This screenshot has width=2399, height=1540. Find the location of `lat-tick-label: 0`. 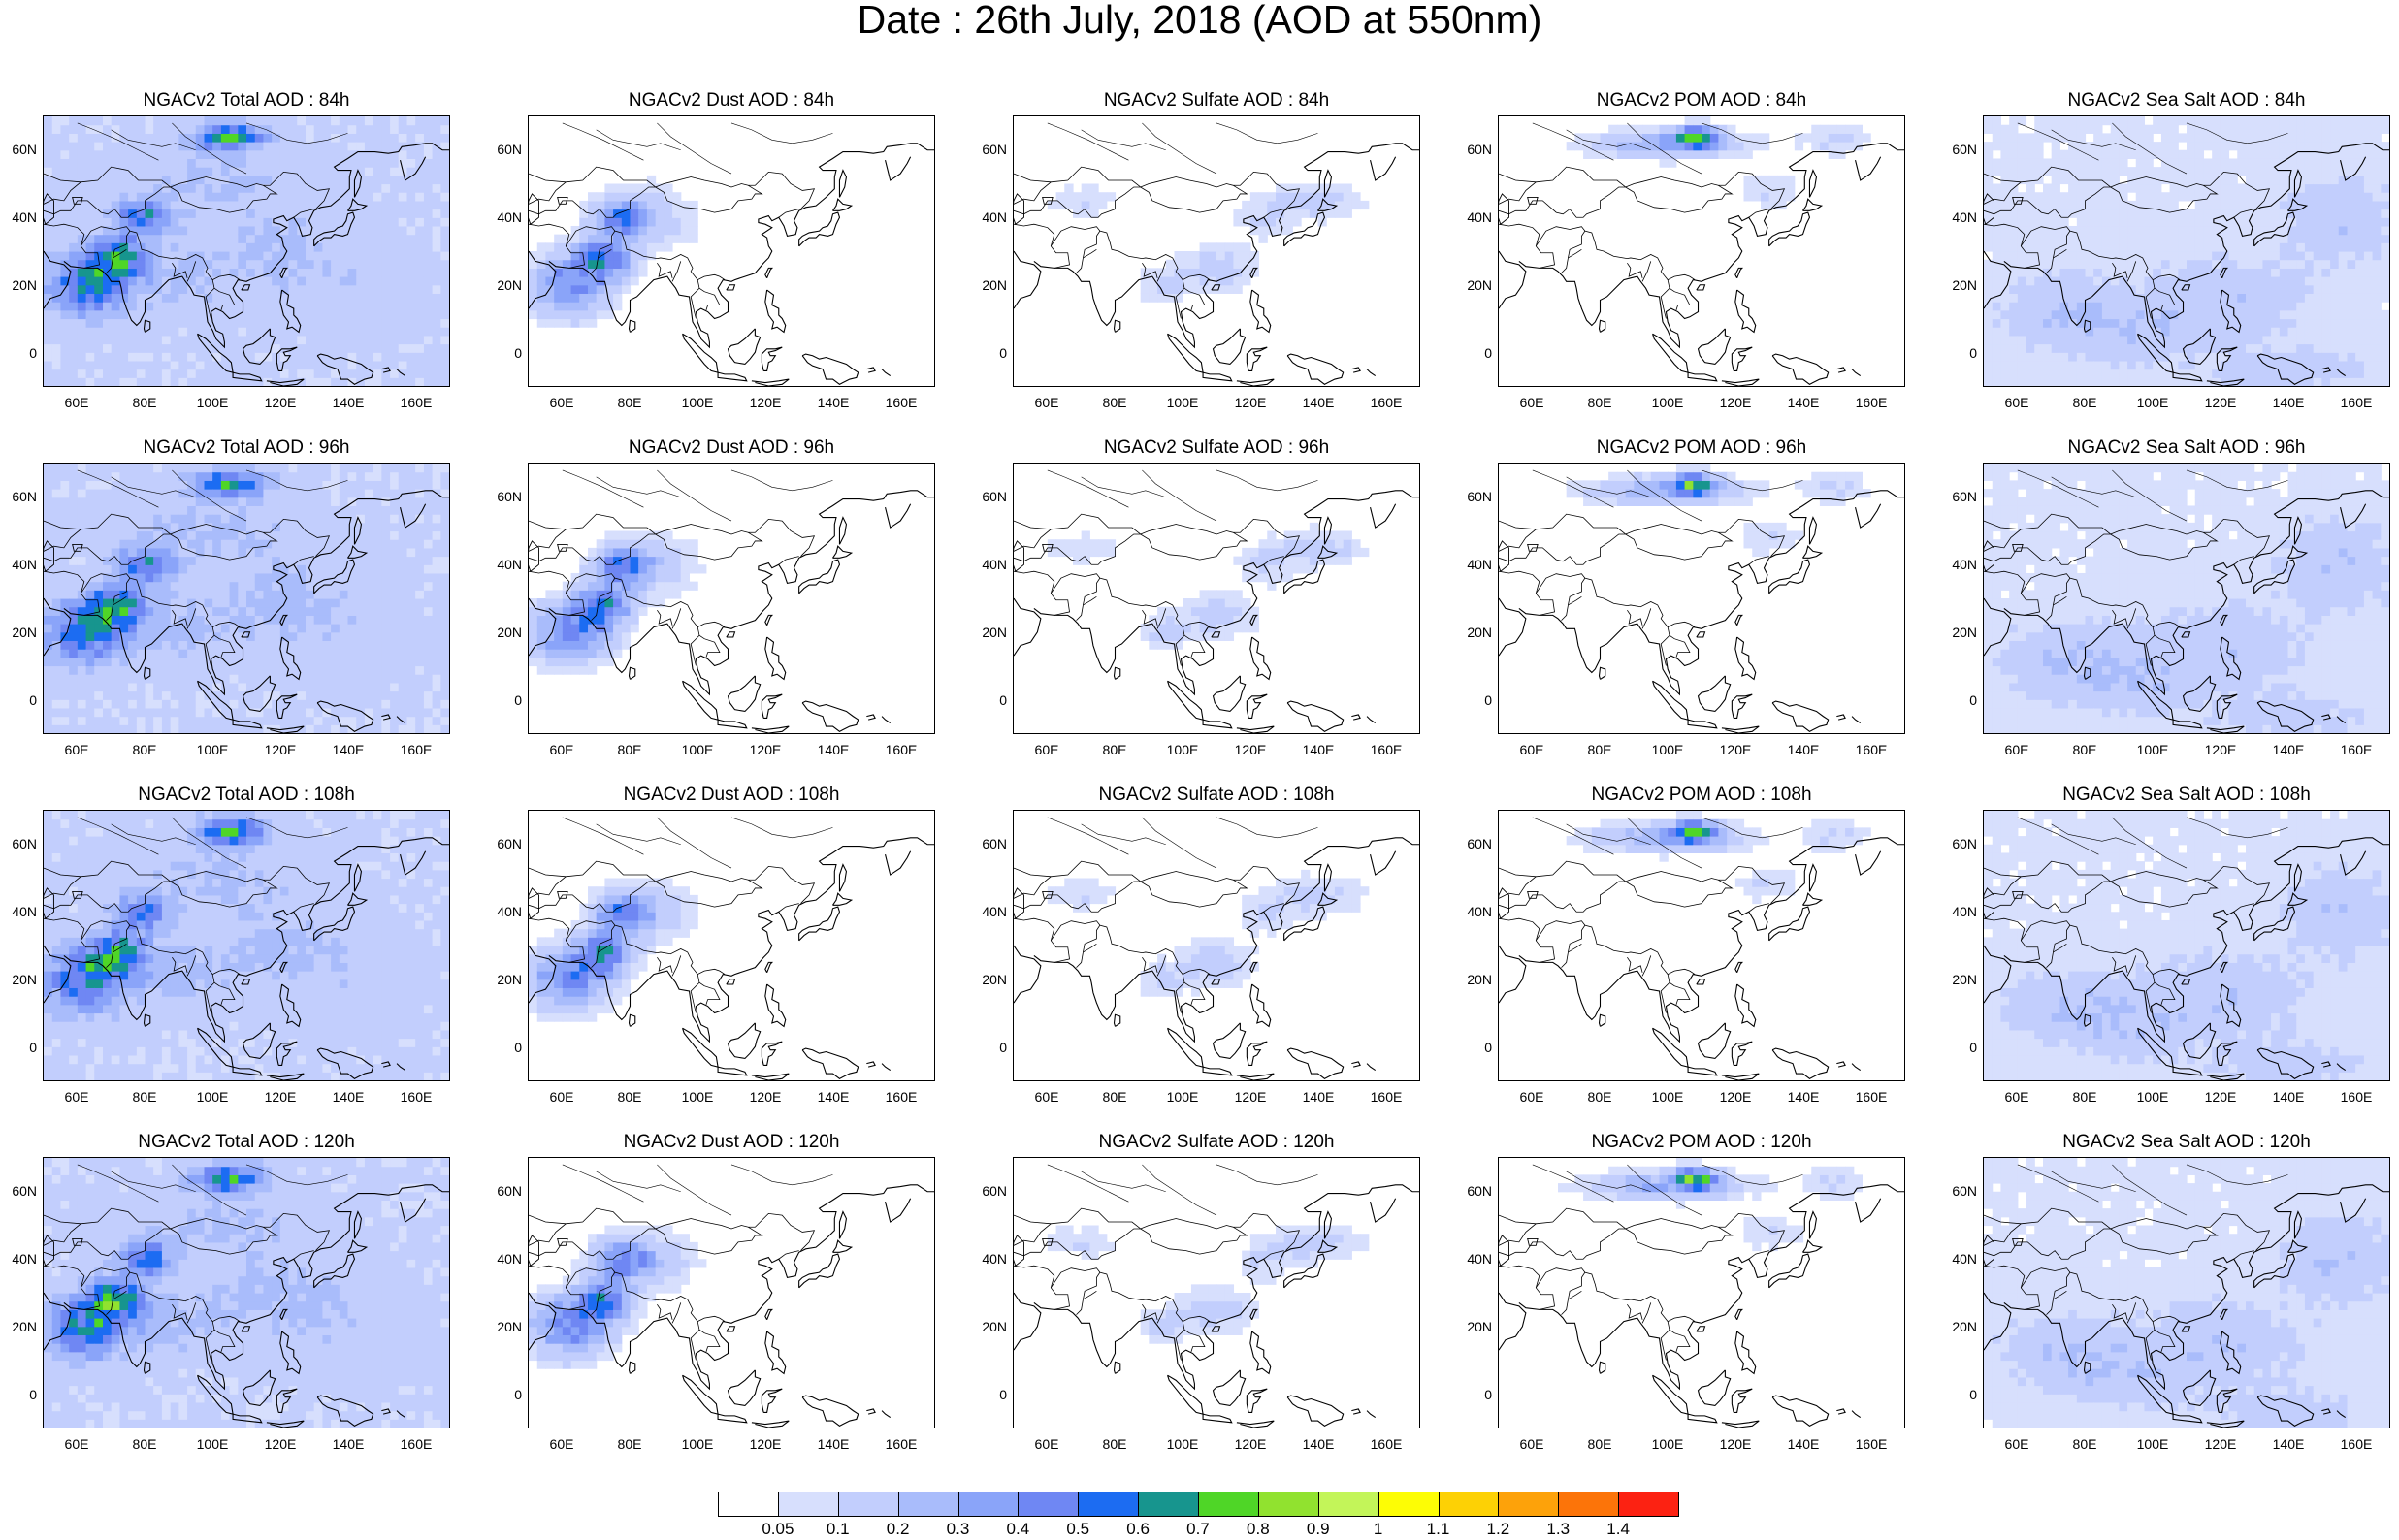

lat-tick-label: 0 is located at coordinates (1488, 353).